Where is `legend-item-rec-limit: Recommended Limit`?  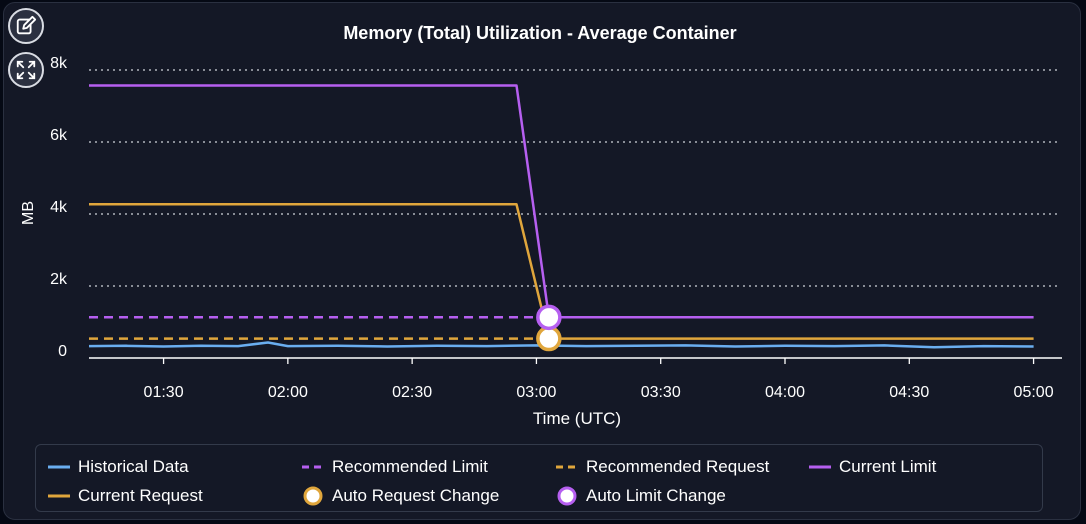 legend-item-rec-limit: Recommended Limit is located at coordinates (394, 467).